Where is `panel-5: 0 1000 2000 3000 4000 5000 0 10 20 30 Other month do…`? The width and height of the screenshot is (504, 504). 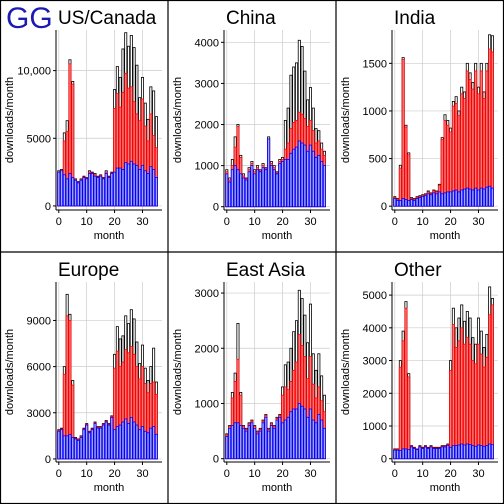
panel-5: 0 1000 2000 3000 4000 5000 0 10 20 30 Other month do… is located at coordinates (419, 377).